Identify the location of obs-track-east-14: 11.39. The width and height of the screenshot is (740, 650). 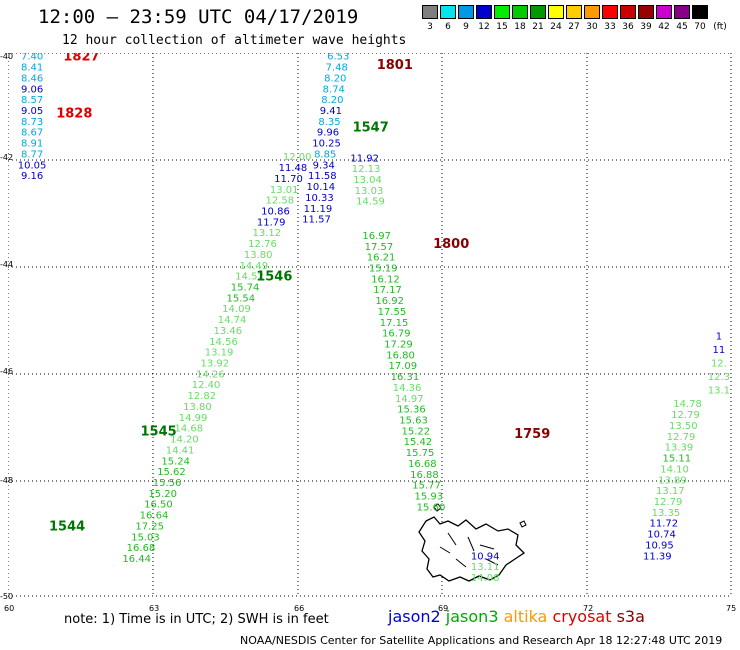
(657, 556).